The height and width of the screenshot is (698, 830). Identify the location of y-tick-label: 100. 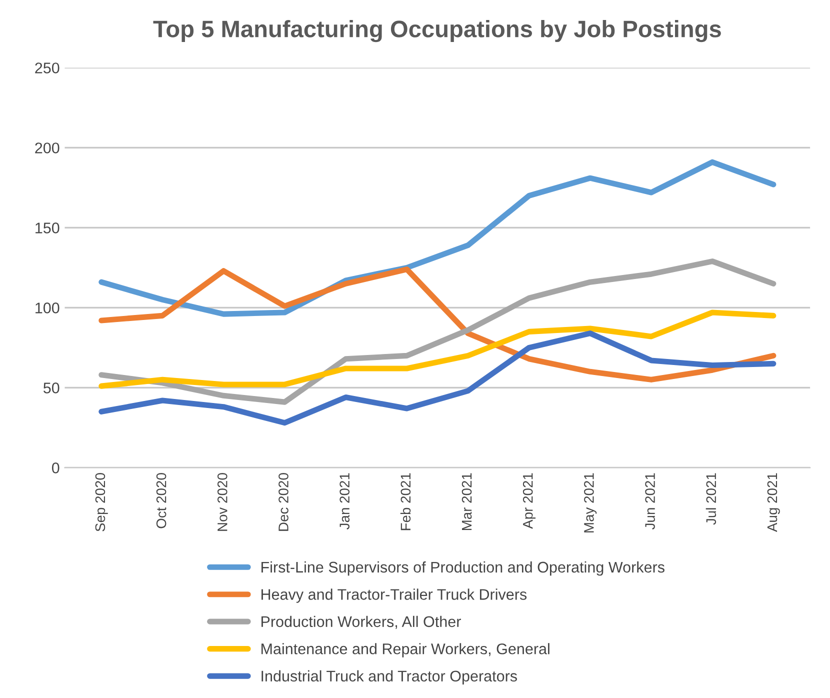
(48, 308).